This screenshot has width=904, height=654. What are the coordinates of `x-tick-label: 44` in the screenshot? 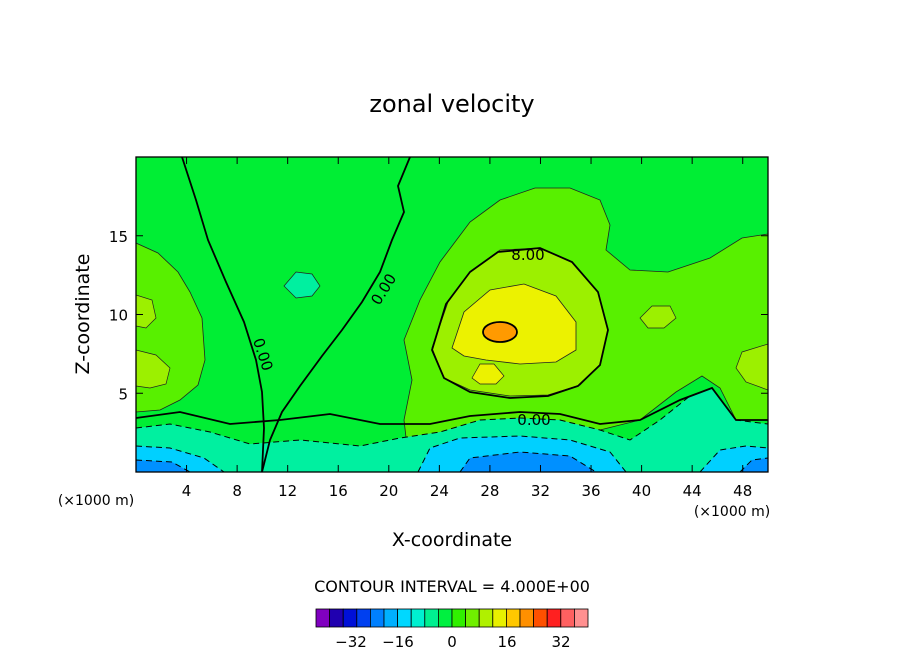 It's located at (692, 491).